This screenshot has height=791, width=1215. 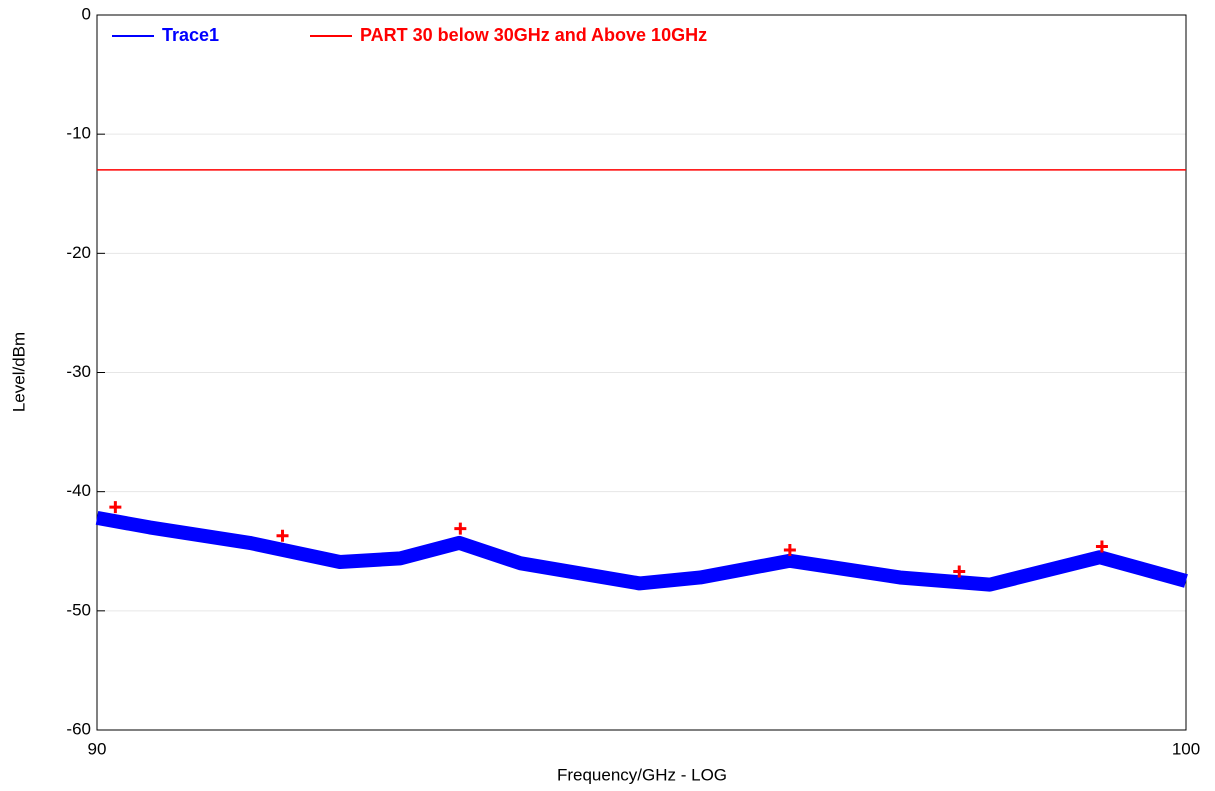 I want to click on y-tick-label: -20, so click(x=78, y=252).